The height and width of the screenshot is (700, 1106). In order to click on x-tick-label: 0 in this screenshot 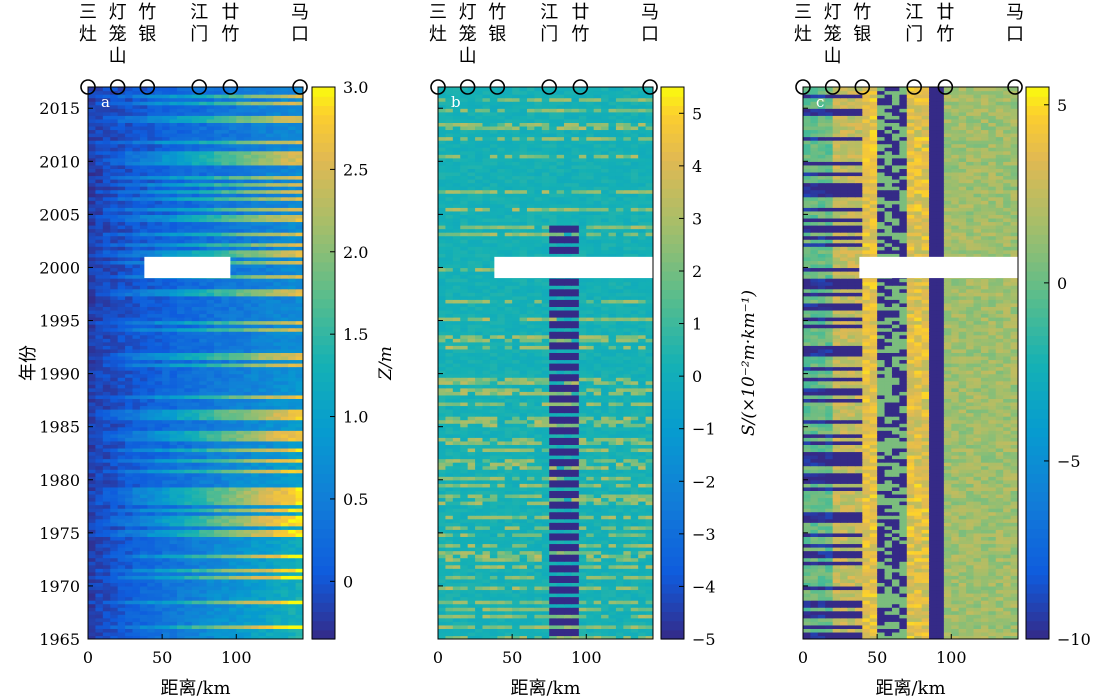, I will do `click(88, 657)`.